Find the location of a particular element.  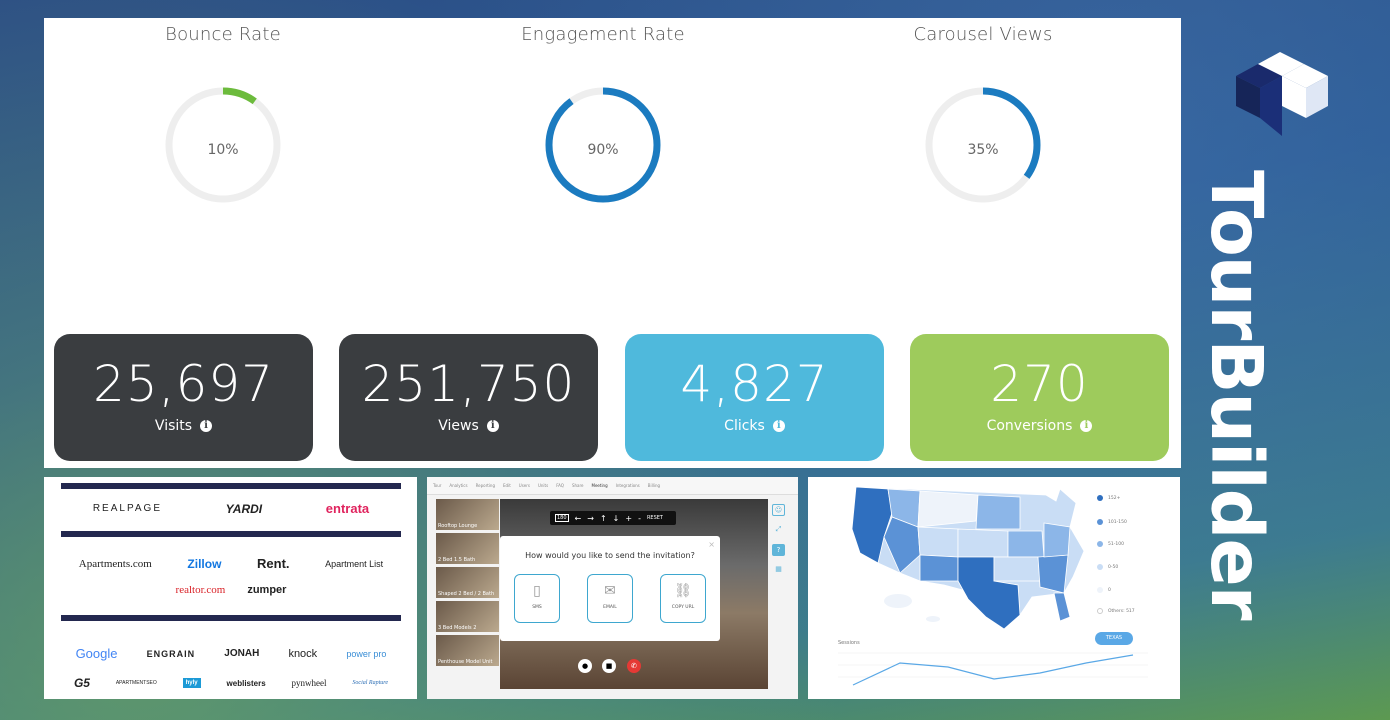

thumbnail: Rooftop Lounge is located at coordinates (467, 514).